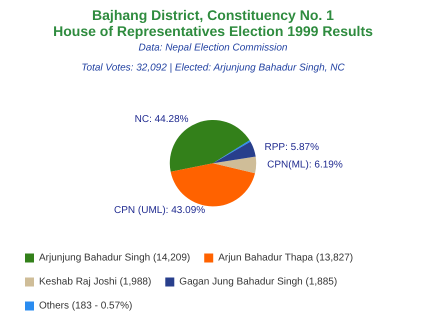  What do you see at coordinates (161, 119) in the screenshot?
I see `data-label: NC: 44.28%` at bounding box center [161, 119].